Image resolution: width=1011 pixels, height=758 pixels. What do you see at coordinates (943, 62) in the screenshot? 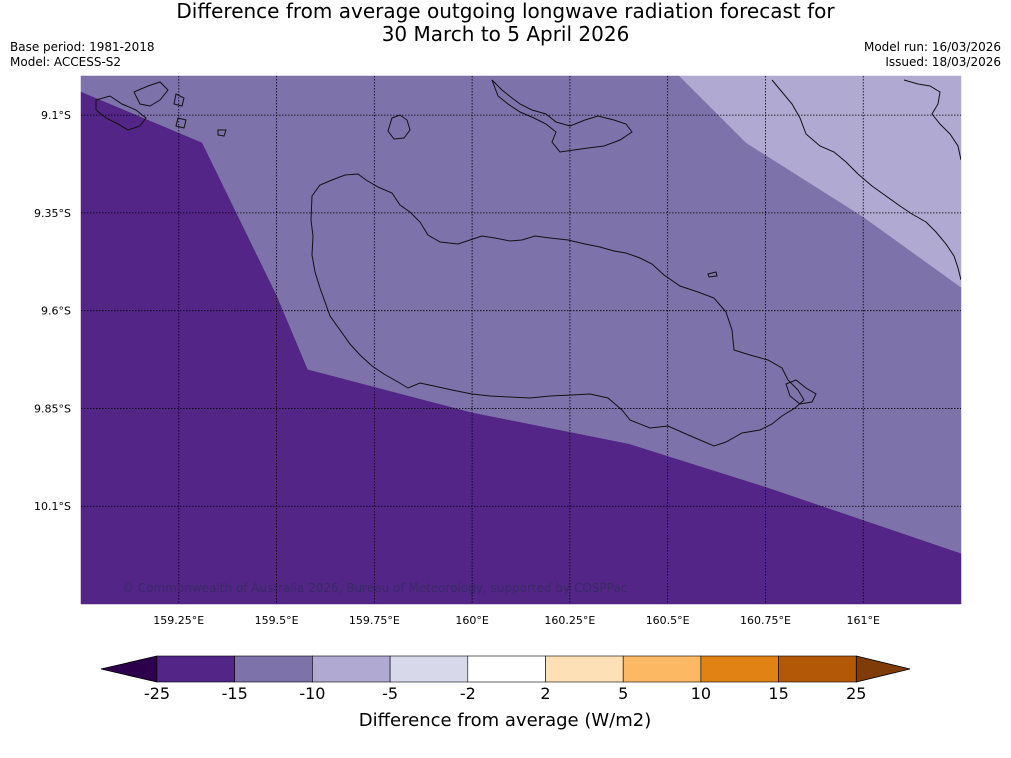
I see `issued-date: Issued: 18/03/2026` at bounding box center [943, 62].